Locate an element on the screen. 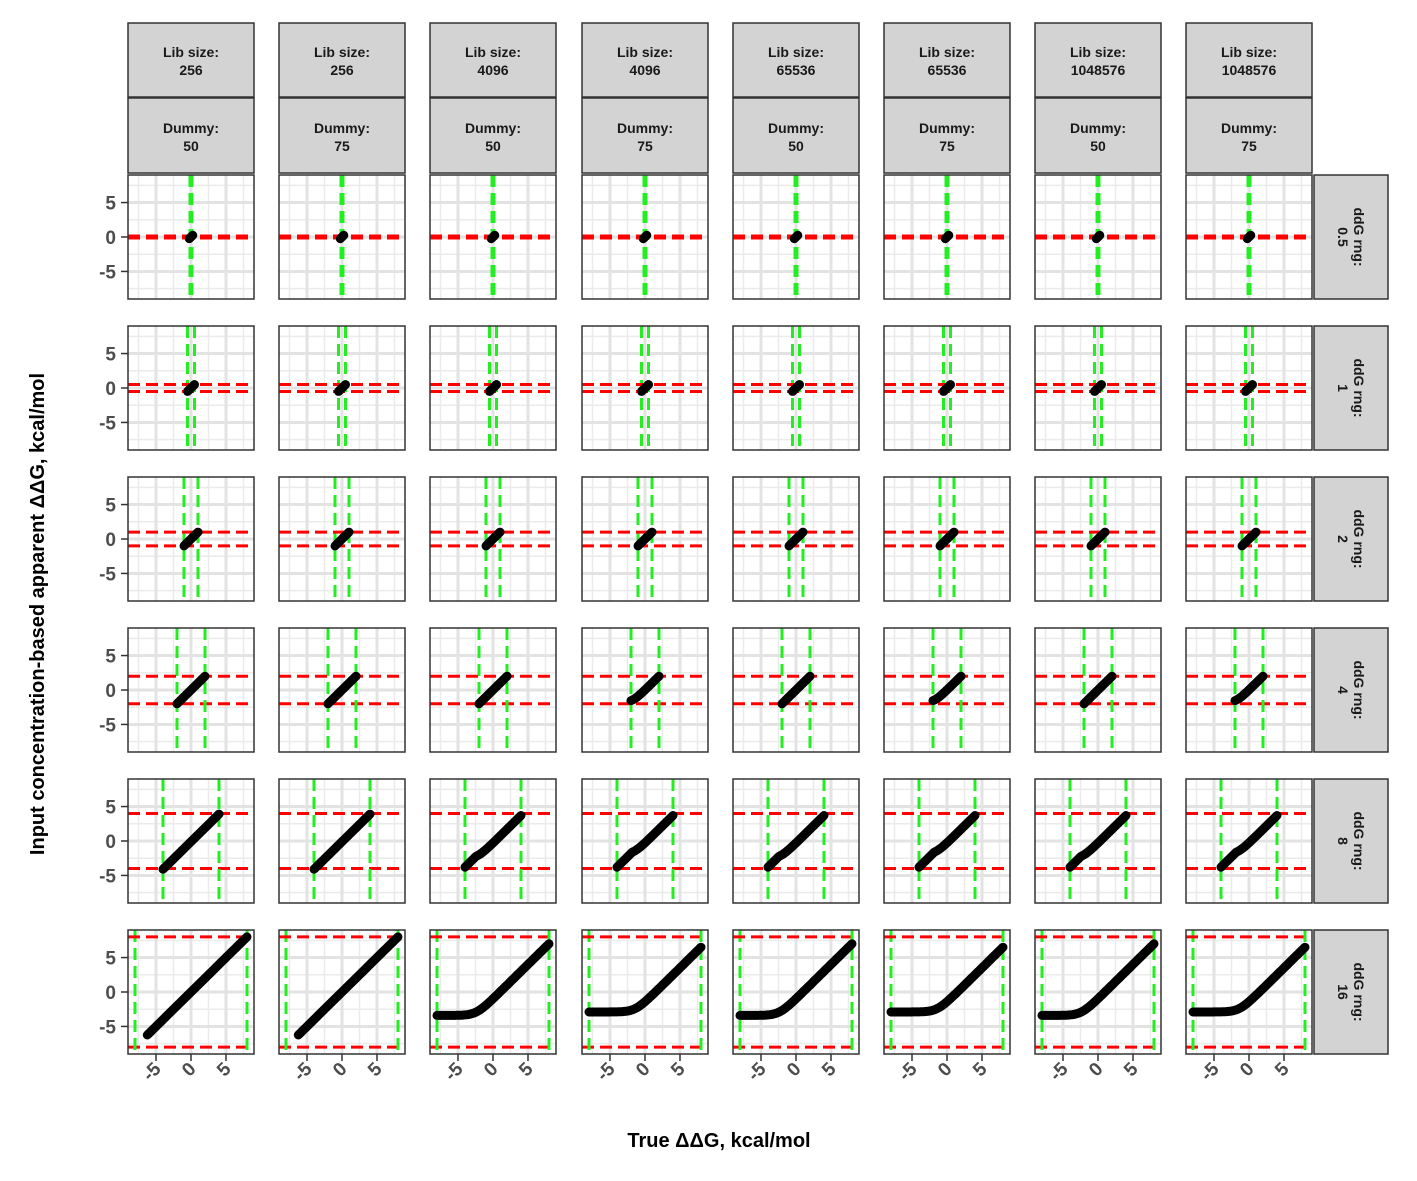 The width and height of the screenshot is (1417, 1181). facet-panel-r3-c1 is located at coordinates (191, 539).